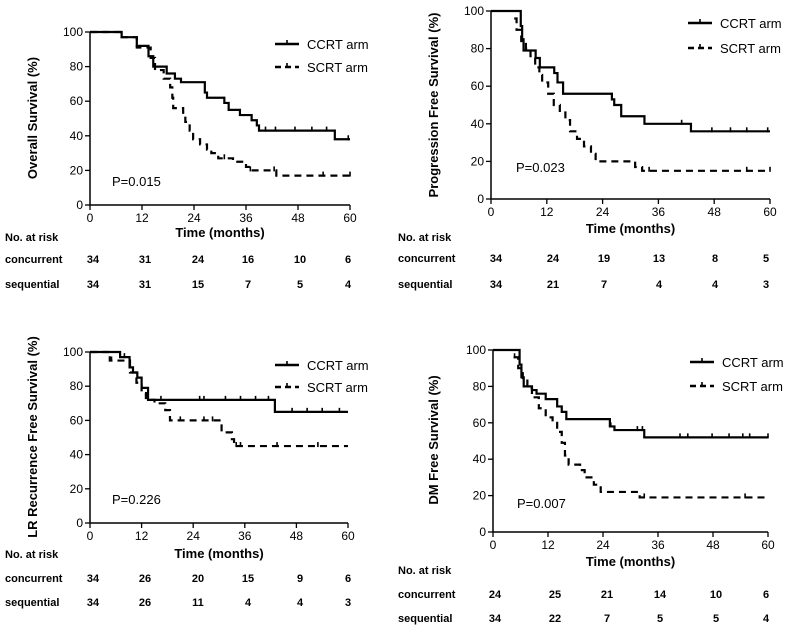 This screenshot has width=796, height=634. I want to click on risk-count: 22, so click(555, 619).